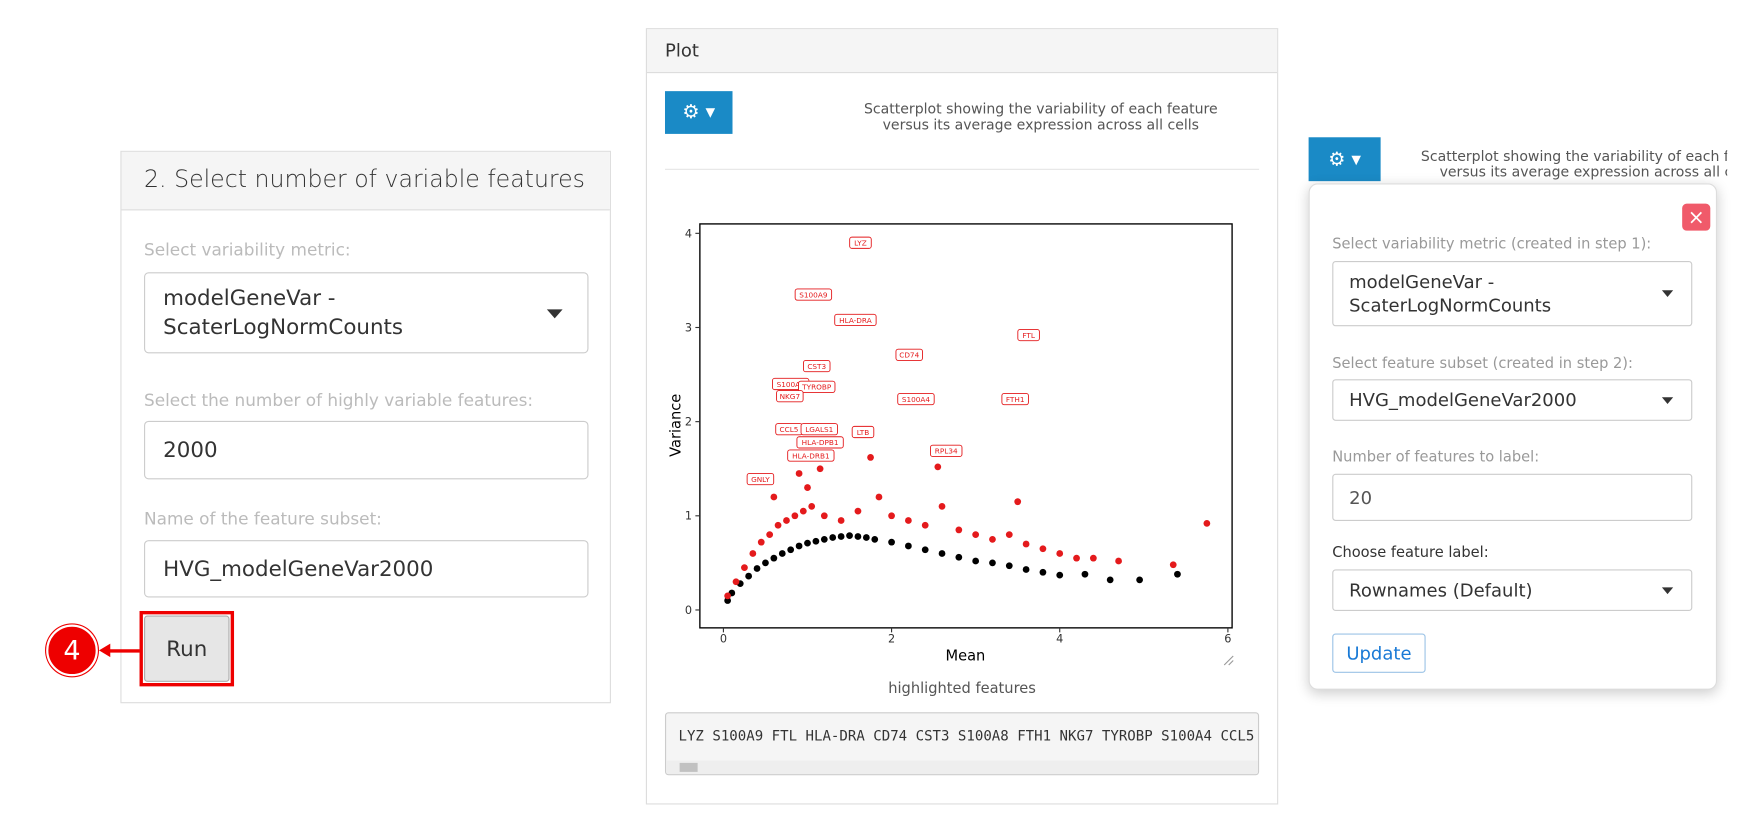 The image size is (1744, 830). I want to click on run-button: Run, so click(187, 648).